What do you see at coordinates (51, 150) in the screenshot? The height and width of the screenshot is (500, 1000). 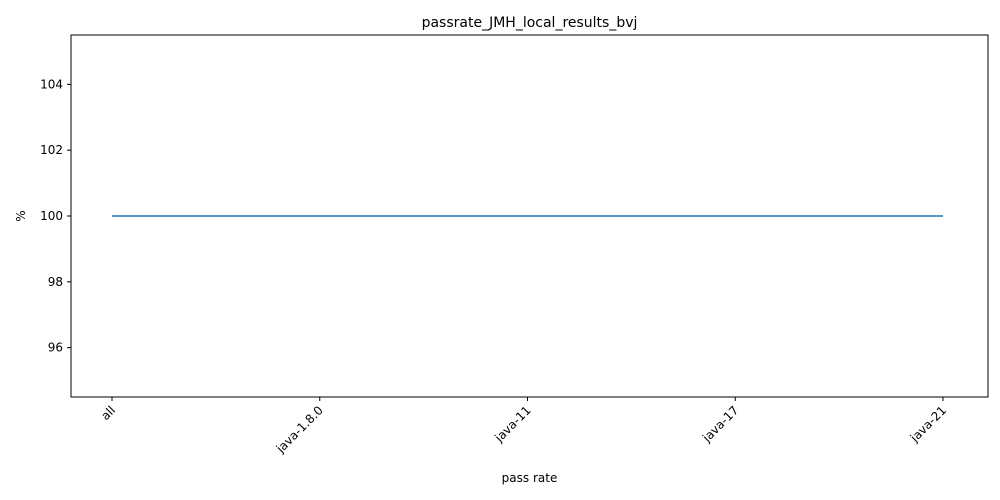 I see `y-tick-label: 102` at bounding box center [51, 150].